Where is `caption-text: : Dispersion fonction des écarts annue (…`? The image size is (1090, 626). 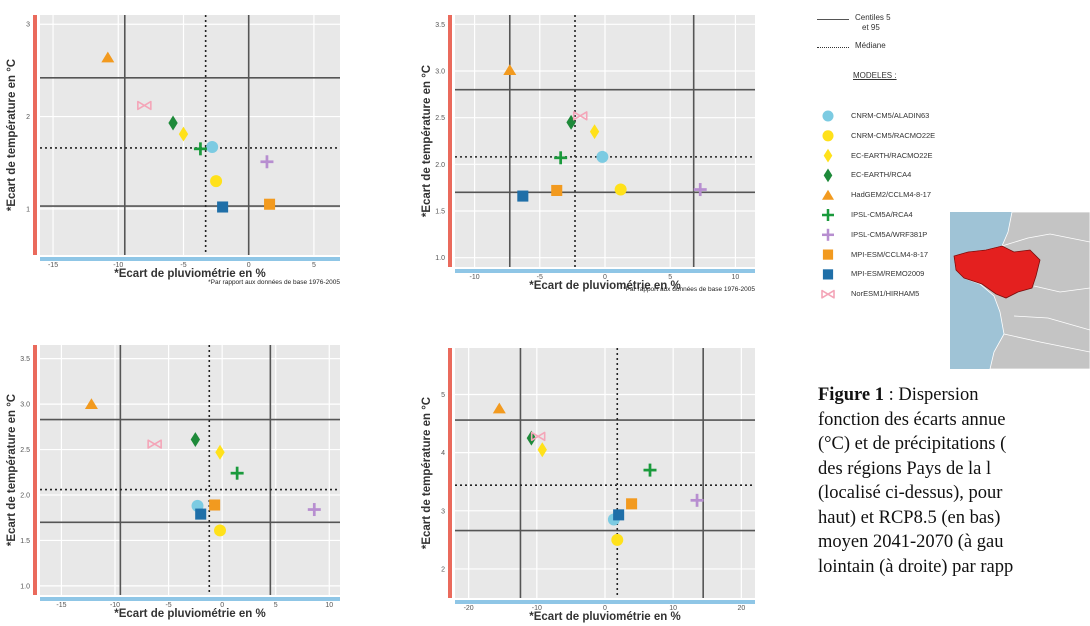 caption-text: : Dispersion fonction des écarts annue (… is located at coordinates (916, 481).